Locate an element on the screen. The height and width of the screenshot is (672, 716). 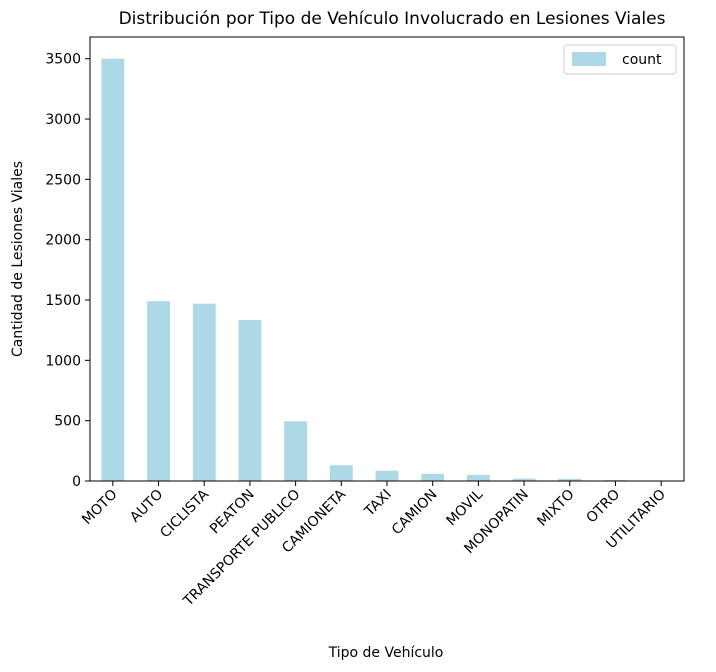
y-axis: 0 500 1000 1500 2000 2500 3000 3500 is located at coordinates (67, 271).